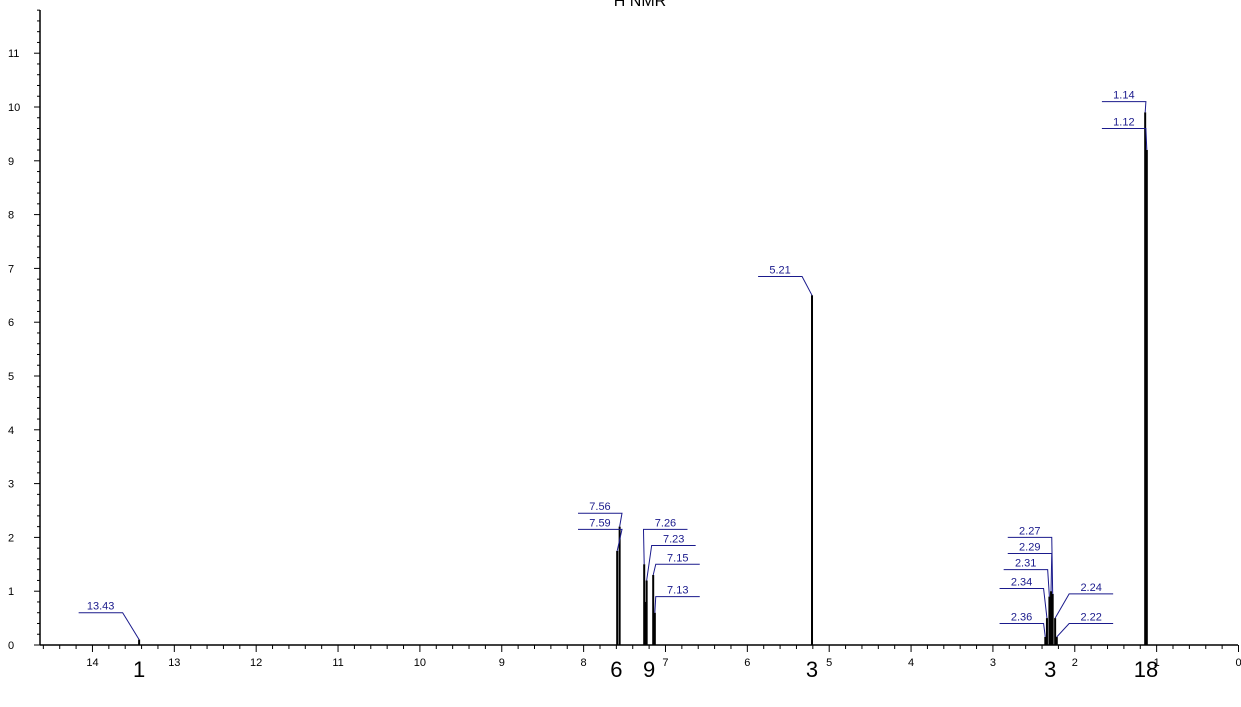 The image size is (1241, 707). Describe the element at coordinates (829, 663) in the screenshot. I see `x-tick-label: 5` at that location.